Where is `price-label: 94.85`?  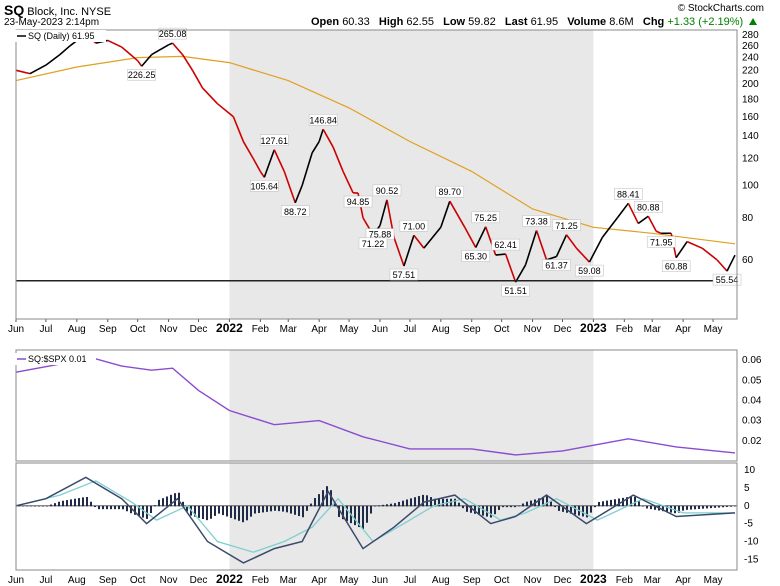 price-label: 94.85 is located at coordinates (358, 202).